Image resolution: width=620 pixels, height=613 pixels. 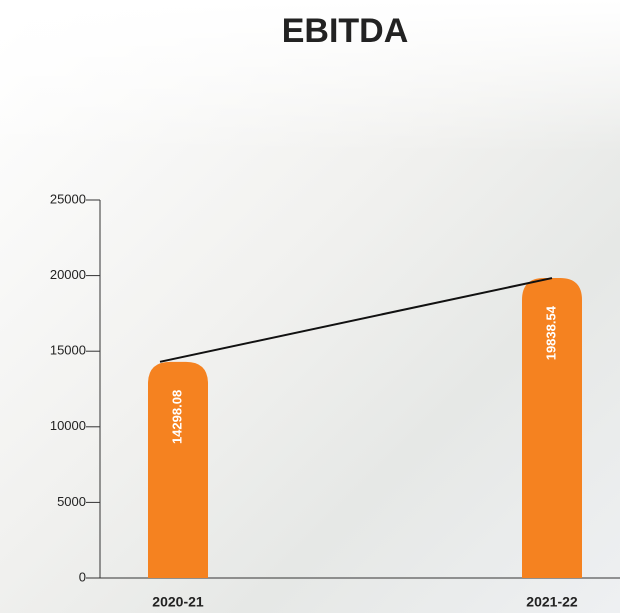 I want to click on x-tick-label: 2021-22, so click(x=552, y=602).